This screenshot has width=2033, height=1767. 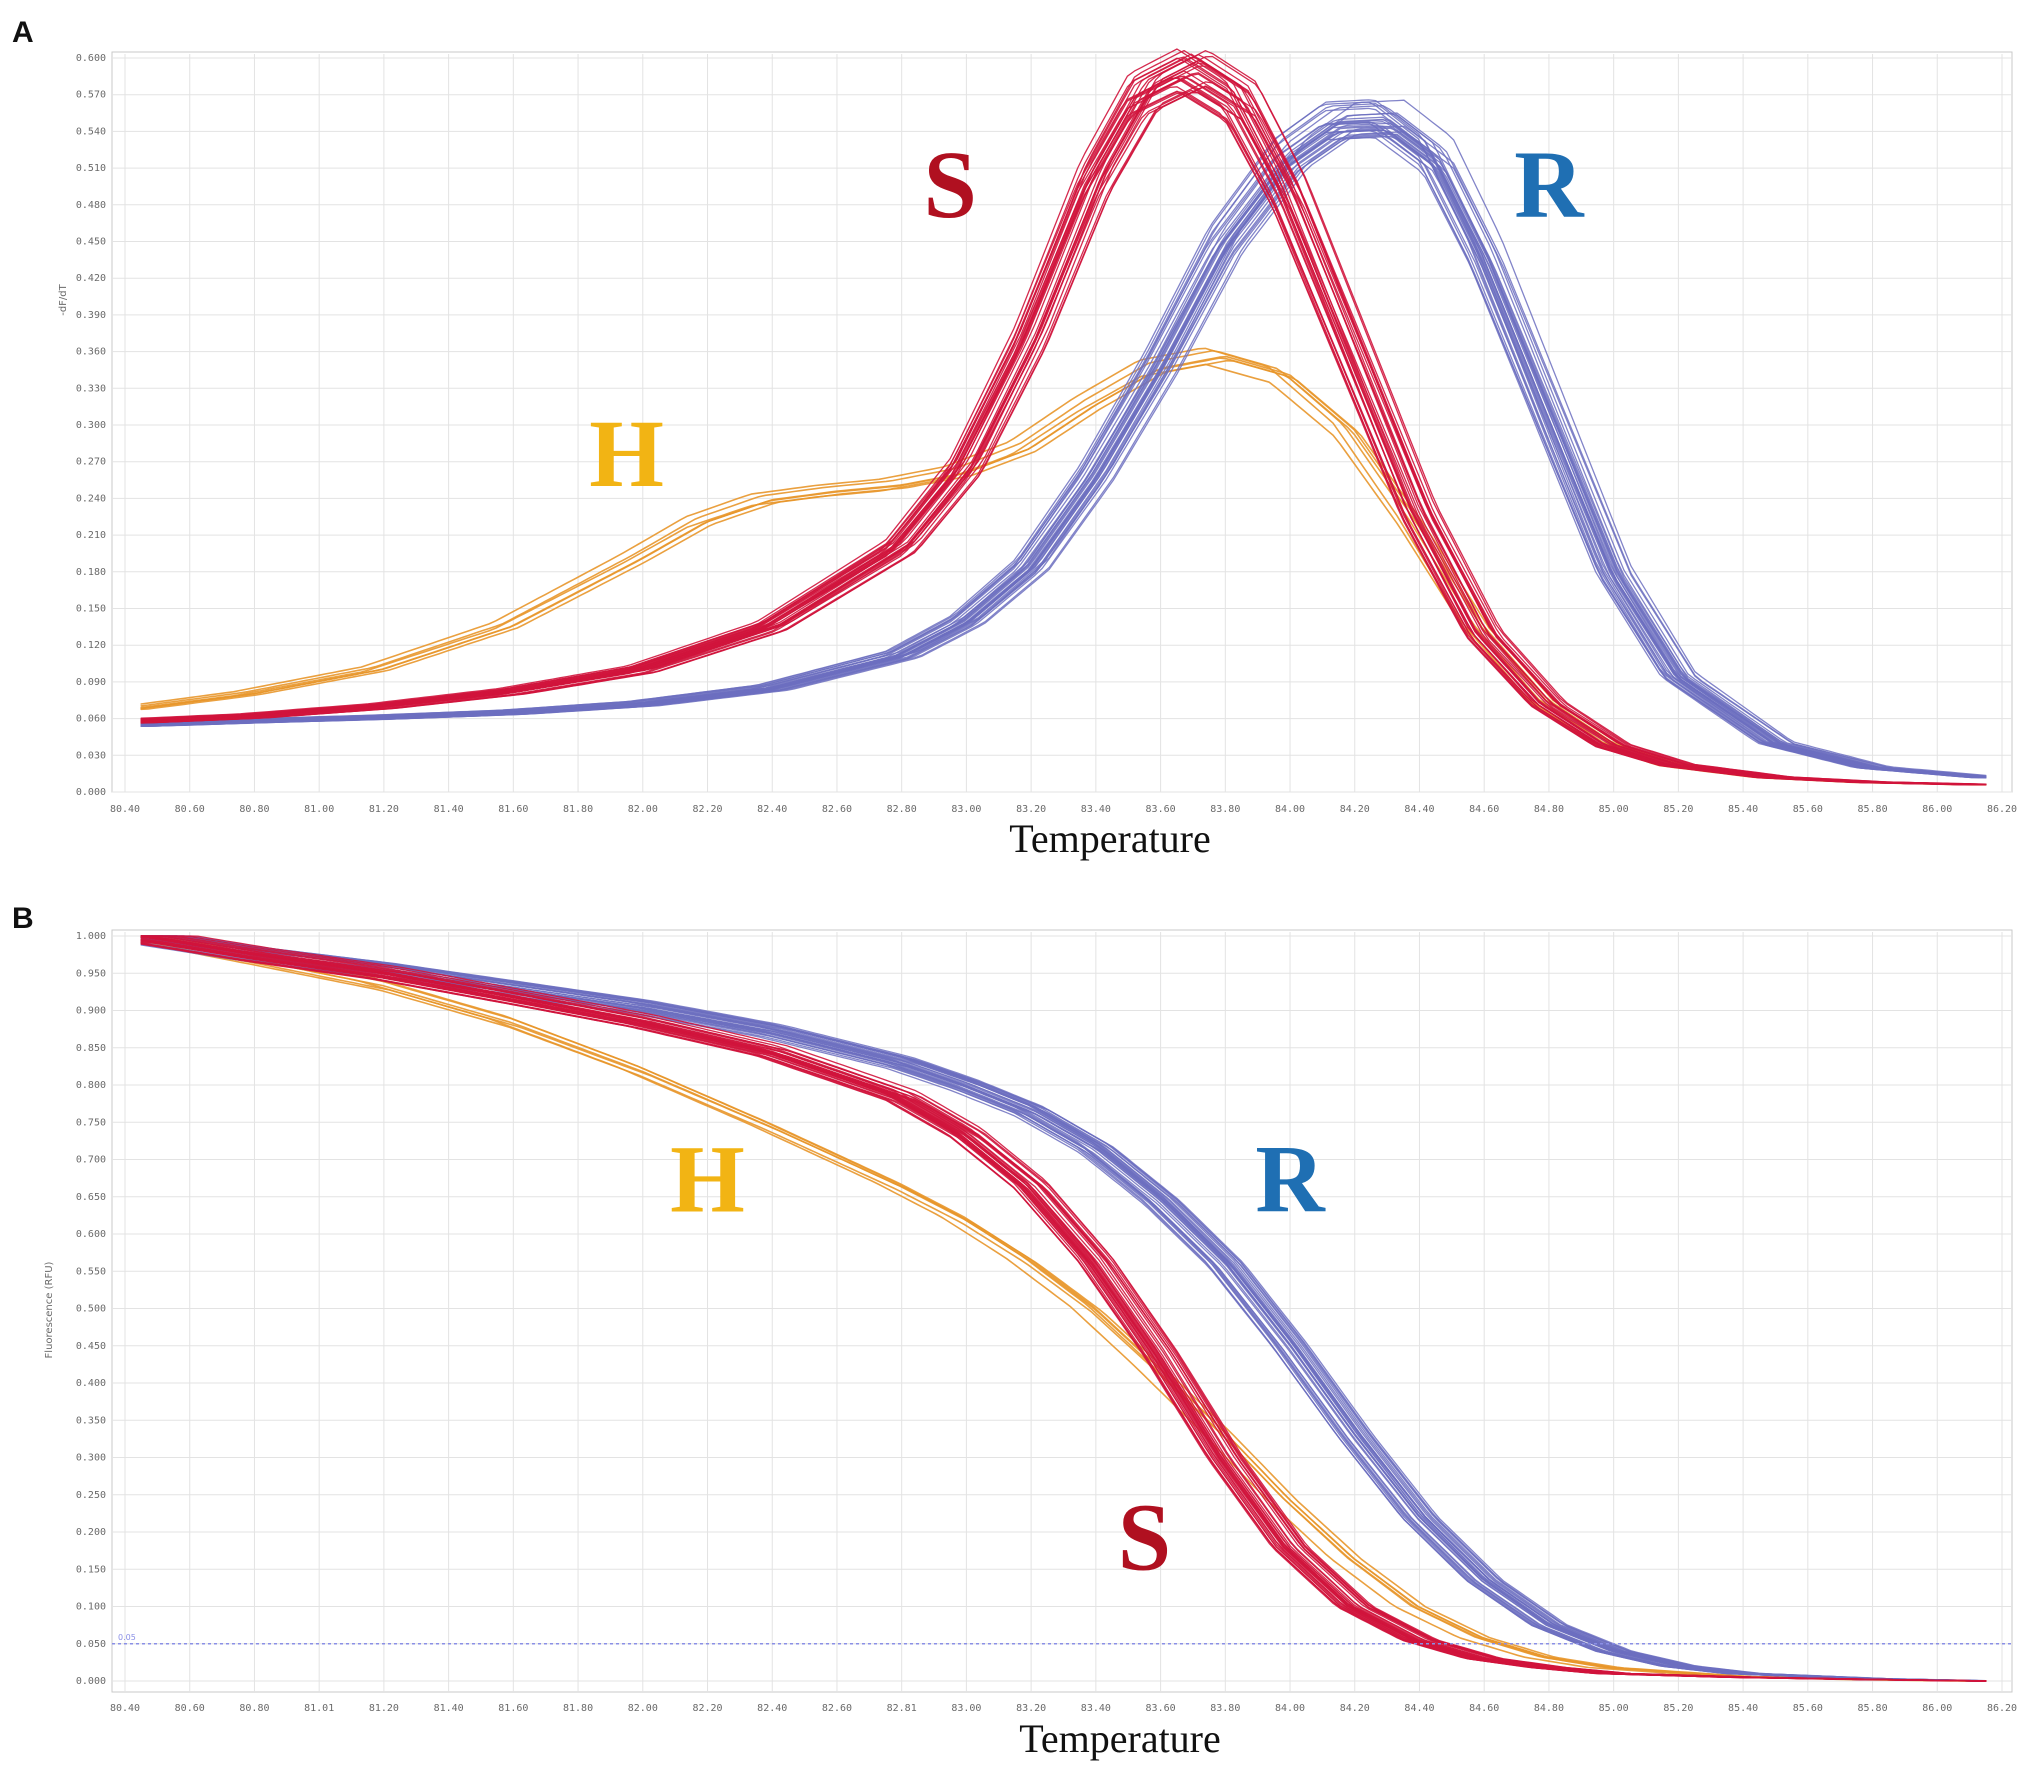 What do you see at coordinates (1110, 838) in the screenshot?
I see `panel-a-x-axis-title: Temperature` at bounding box center [1110, 838].